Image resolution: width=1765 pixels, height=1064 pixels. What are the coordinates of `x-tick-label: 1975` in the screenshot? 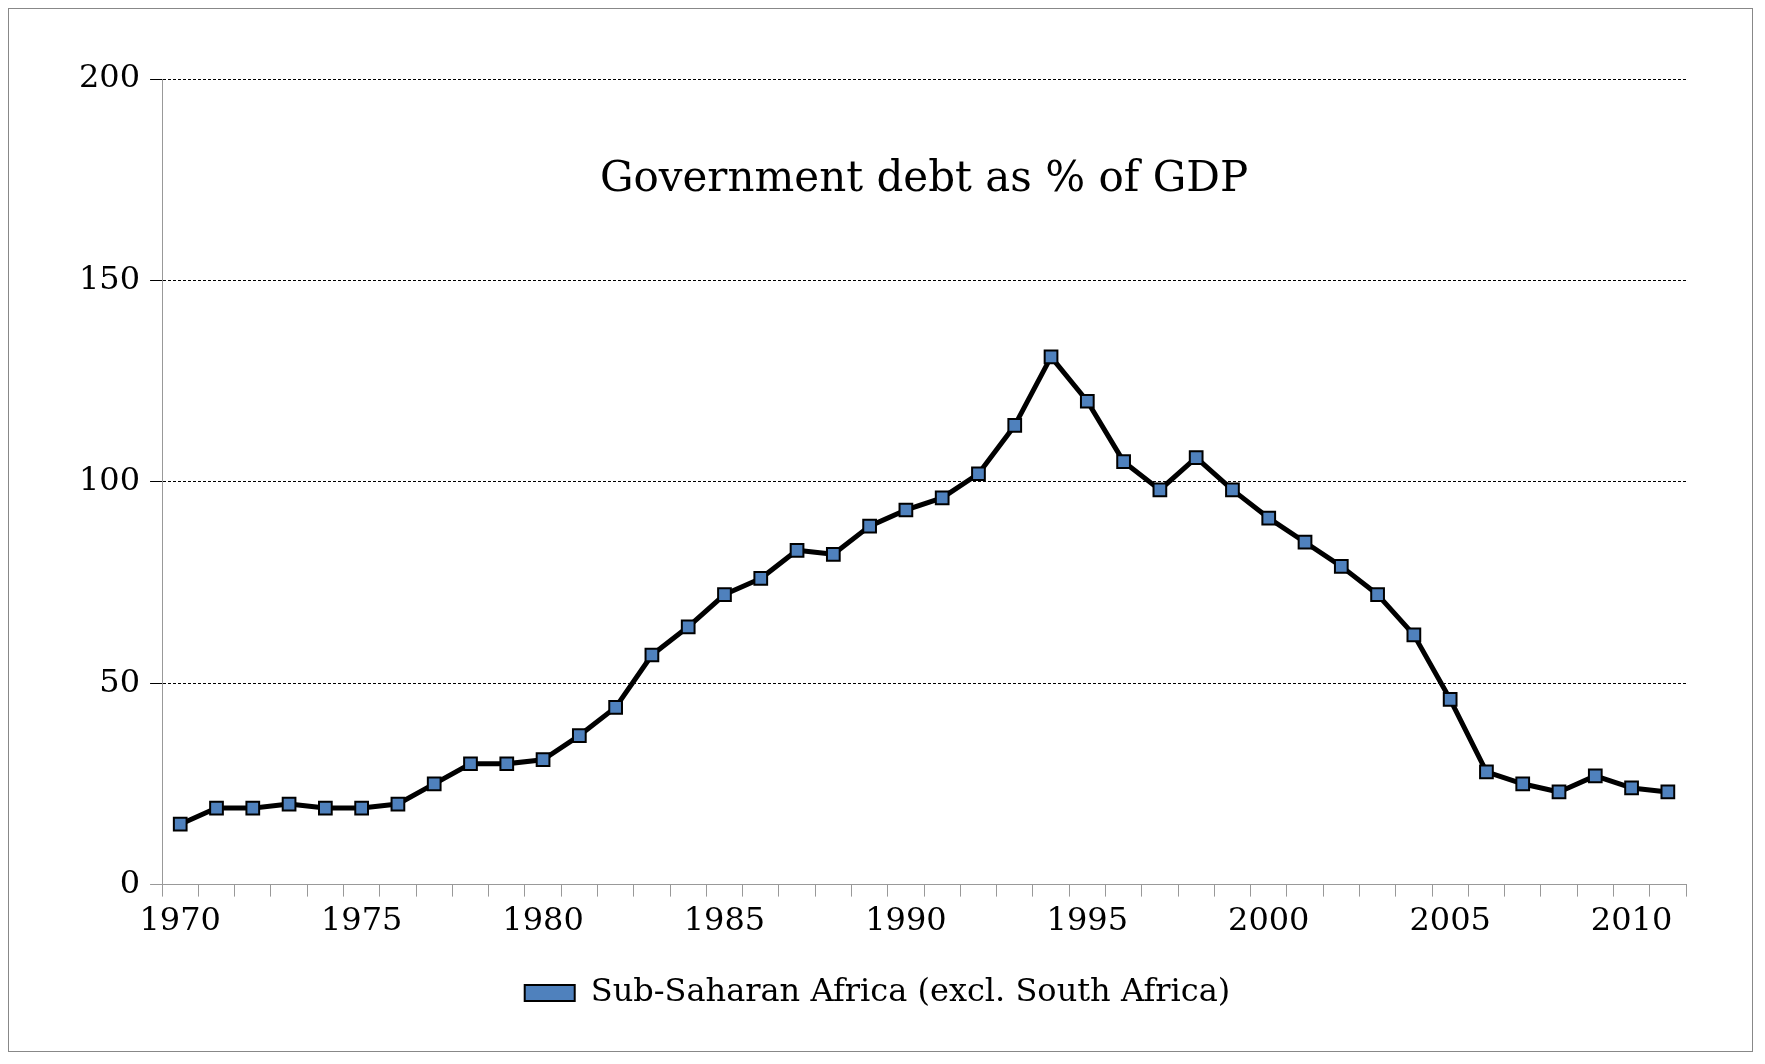 It's located at (361, 919).